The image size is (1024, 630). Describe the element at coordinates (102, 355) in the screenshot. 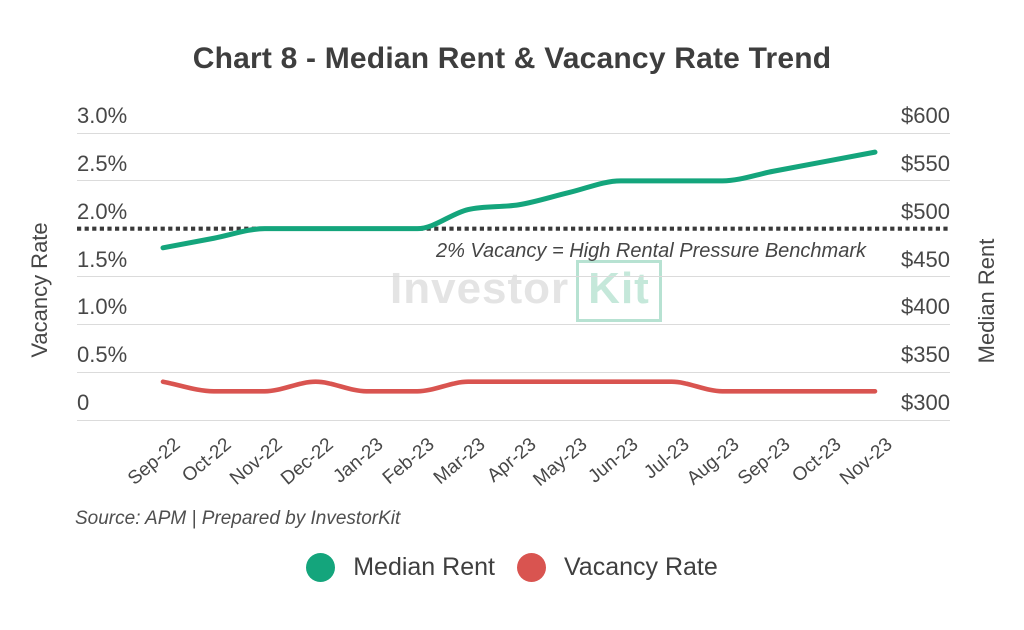

I see `left-axis-tick: 0.5%` at that location.